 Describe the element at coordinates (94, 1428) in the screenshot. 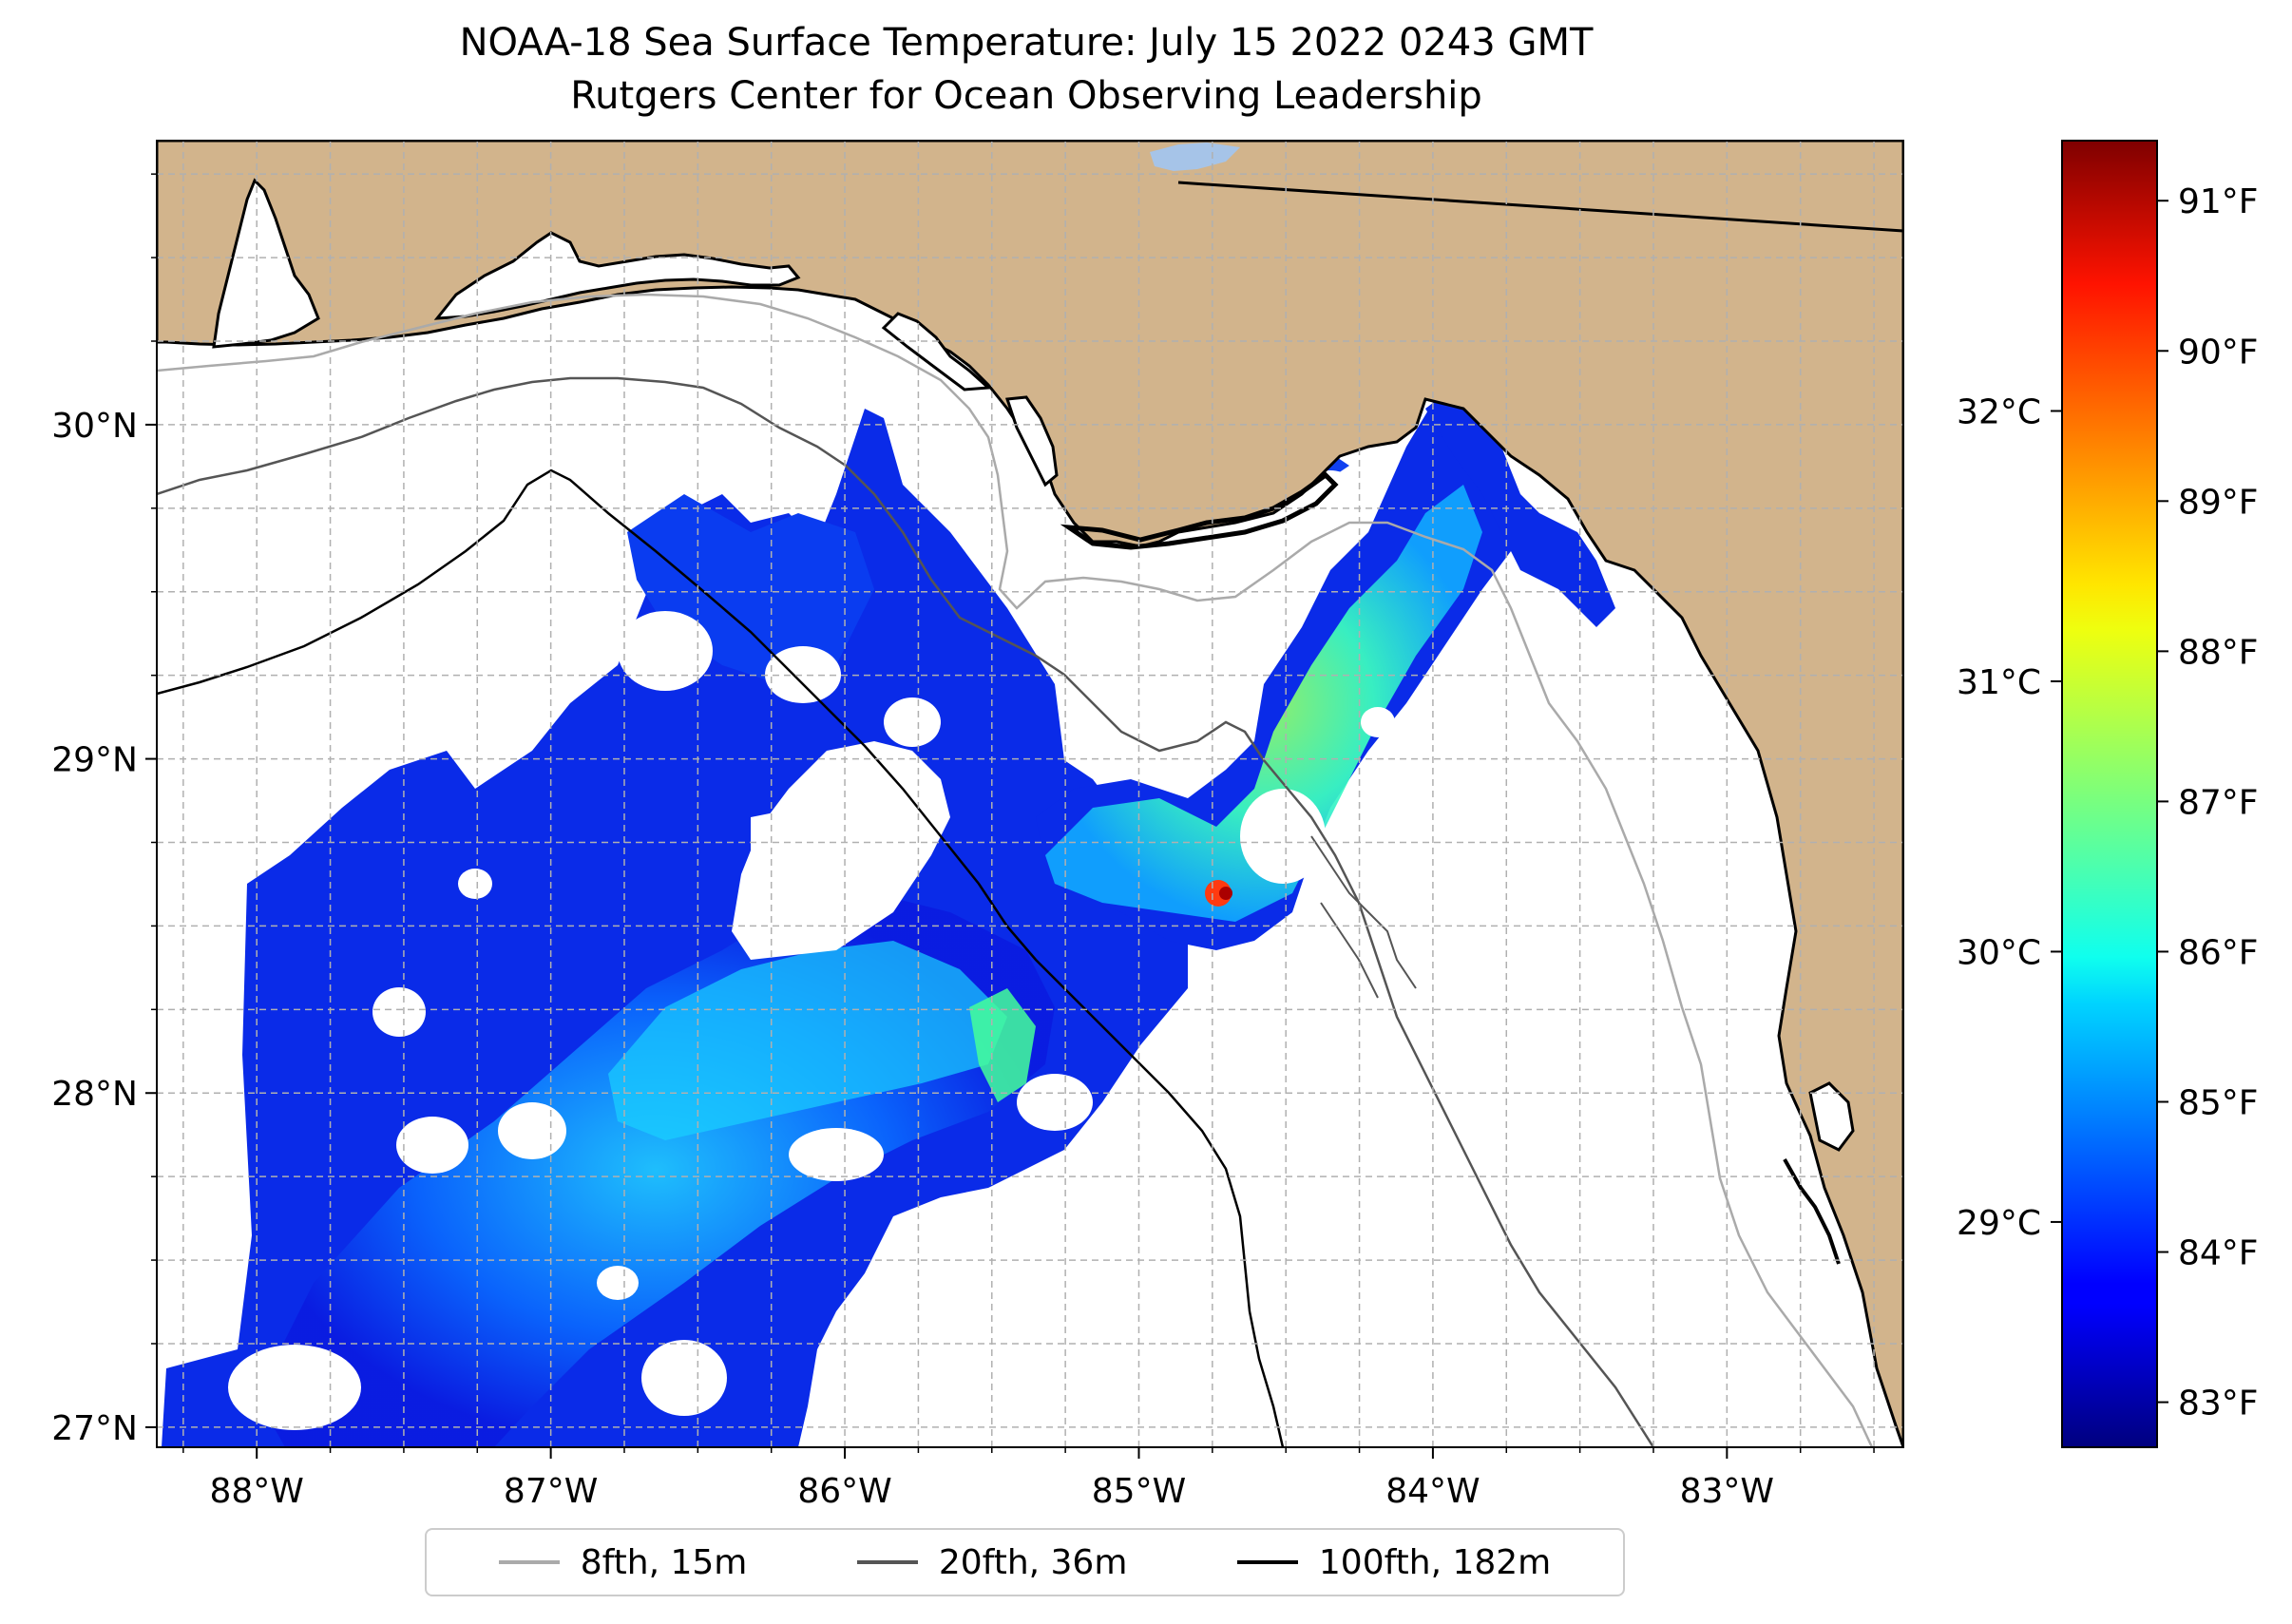

I see `lat-tick-label: 27°N` at that location.